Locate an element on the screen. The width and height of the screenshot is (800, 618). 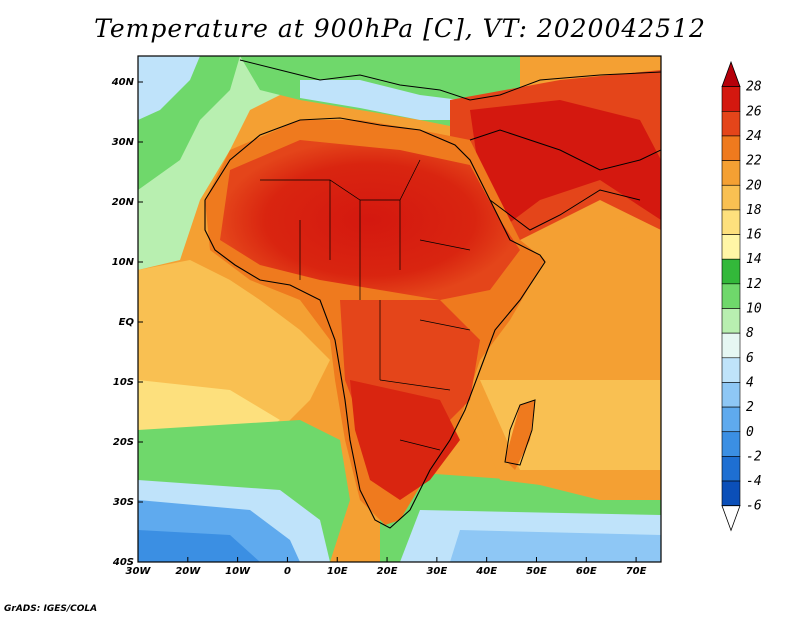
colorbar-label: 14 is located at coordinates (754, 259).